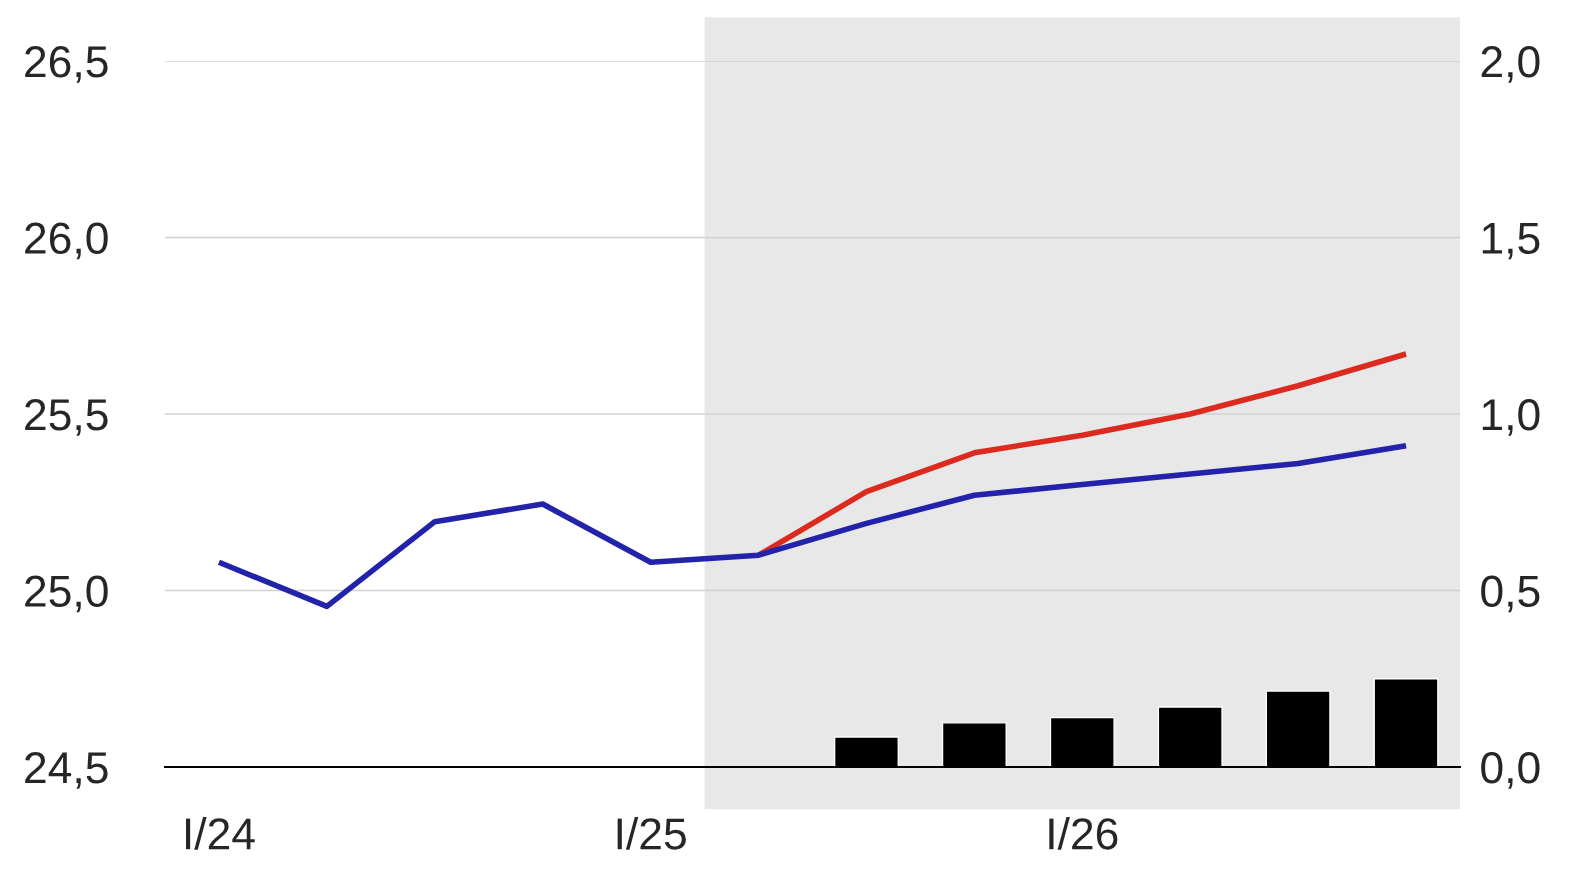  Describe the element at coordinates (651, 833) in the screenshot. I see `x-tick-label: I/25` at that location.